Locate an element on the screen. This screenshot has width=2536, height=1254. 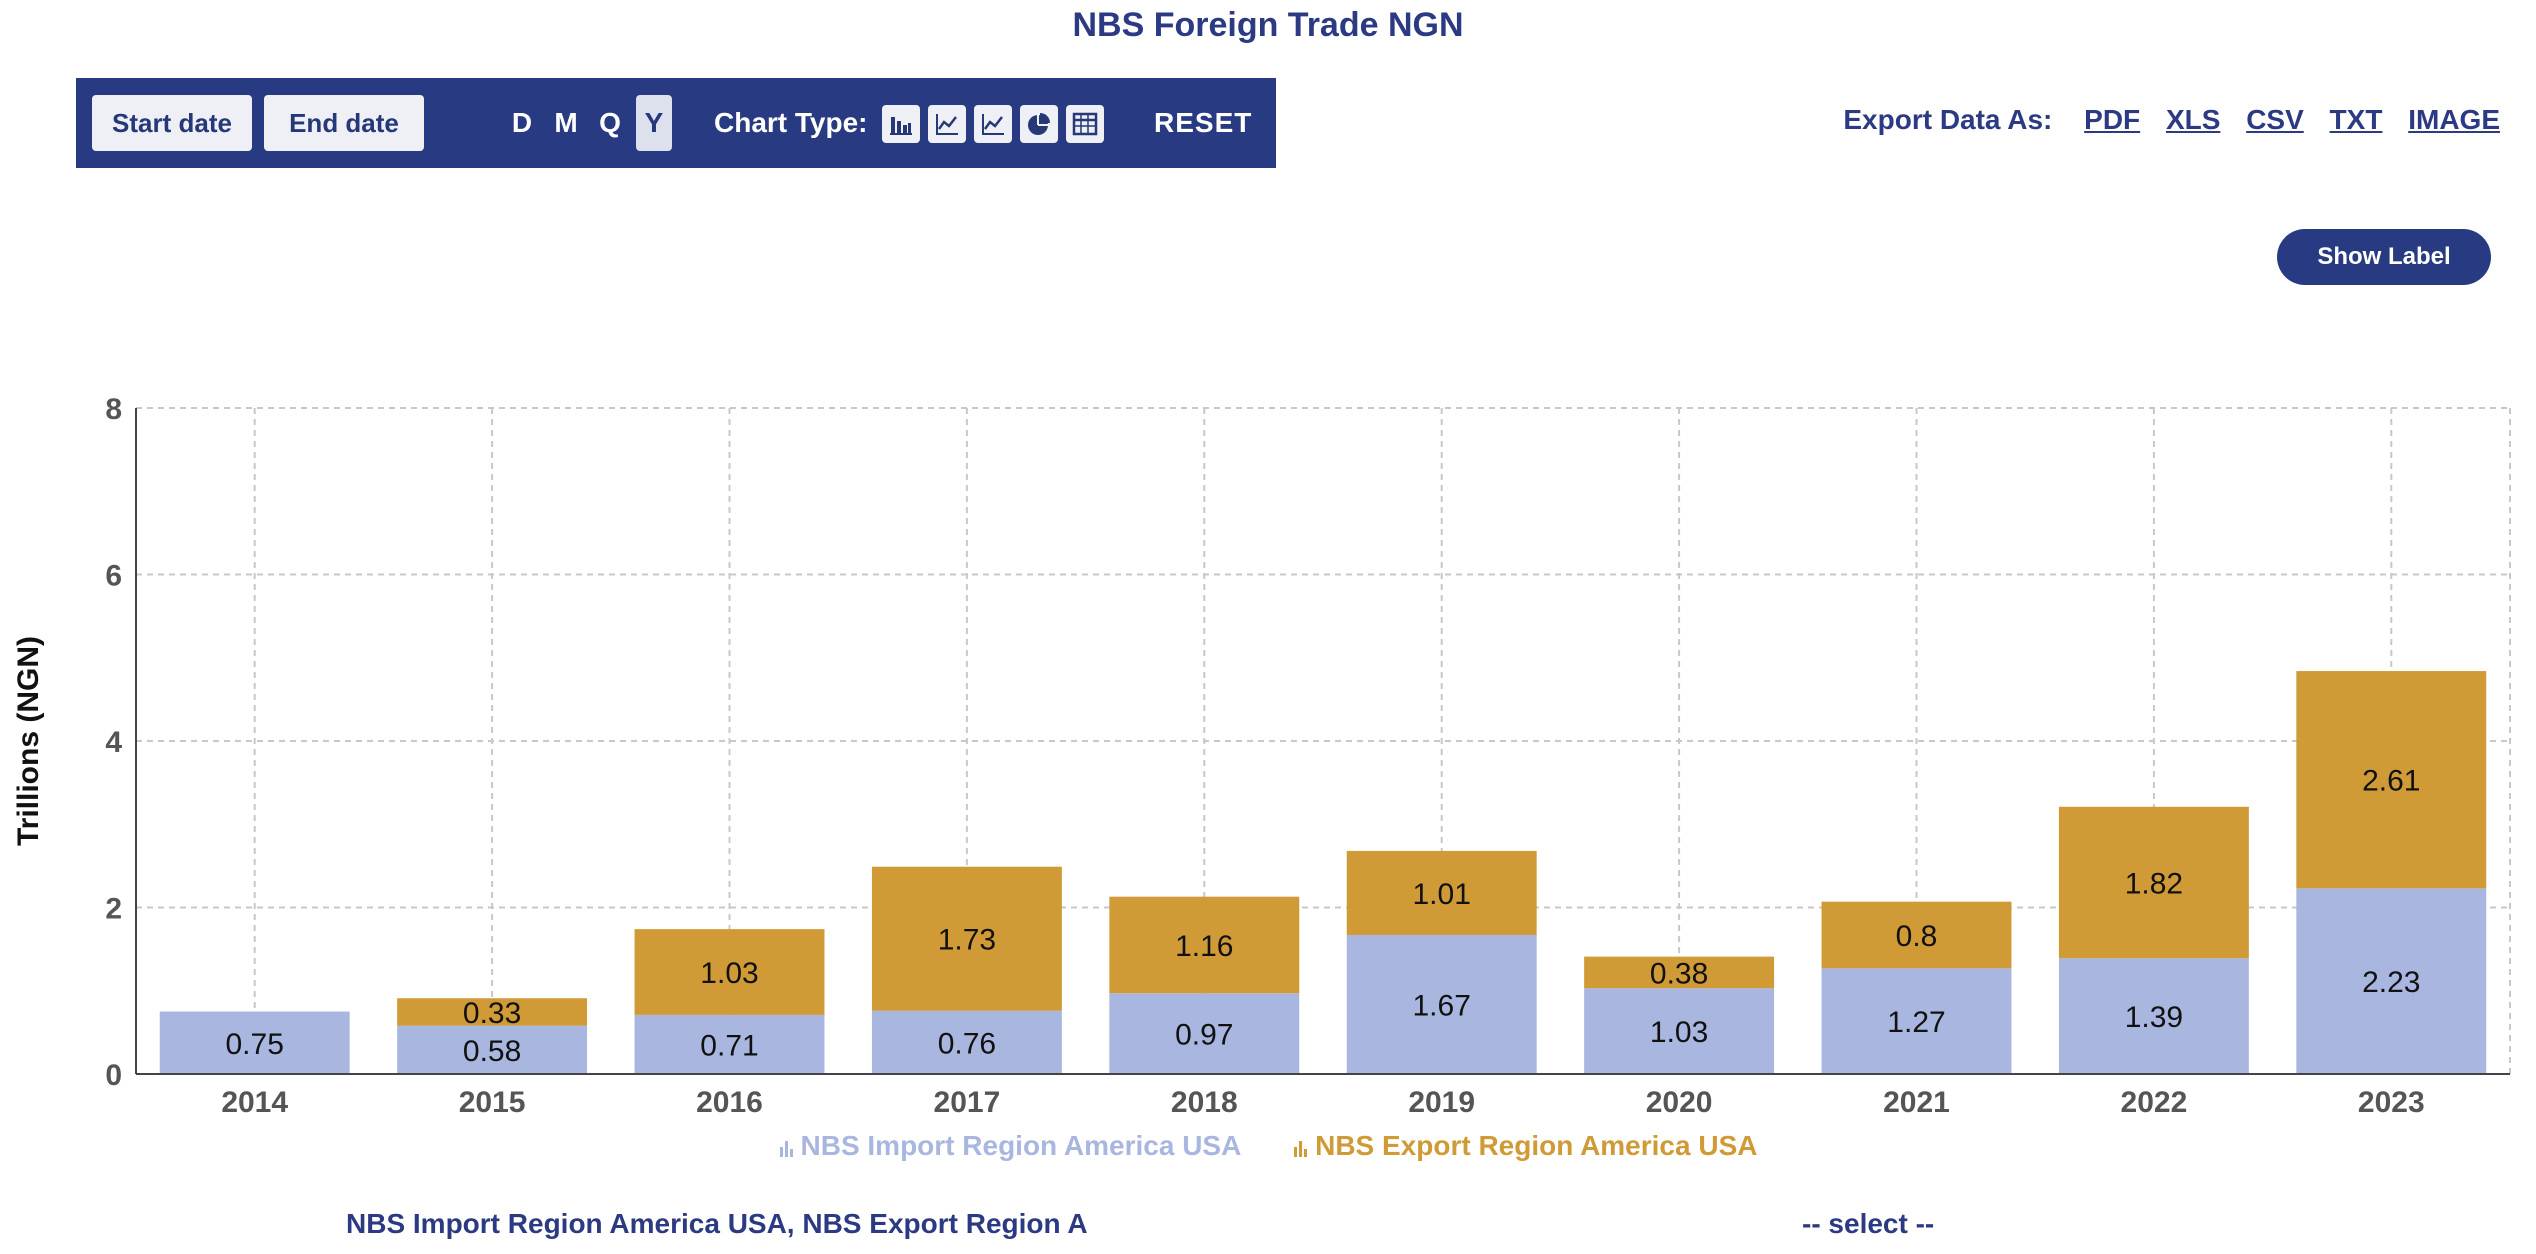
y-tick-label: 6 is located at coordinates (113, 576).